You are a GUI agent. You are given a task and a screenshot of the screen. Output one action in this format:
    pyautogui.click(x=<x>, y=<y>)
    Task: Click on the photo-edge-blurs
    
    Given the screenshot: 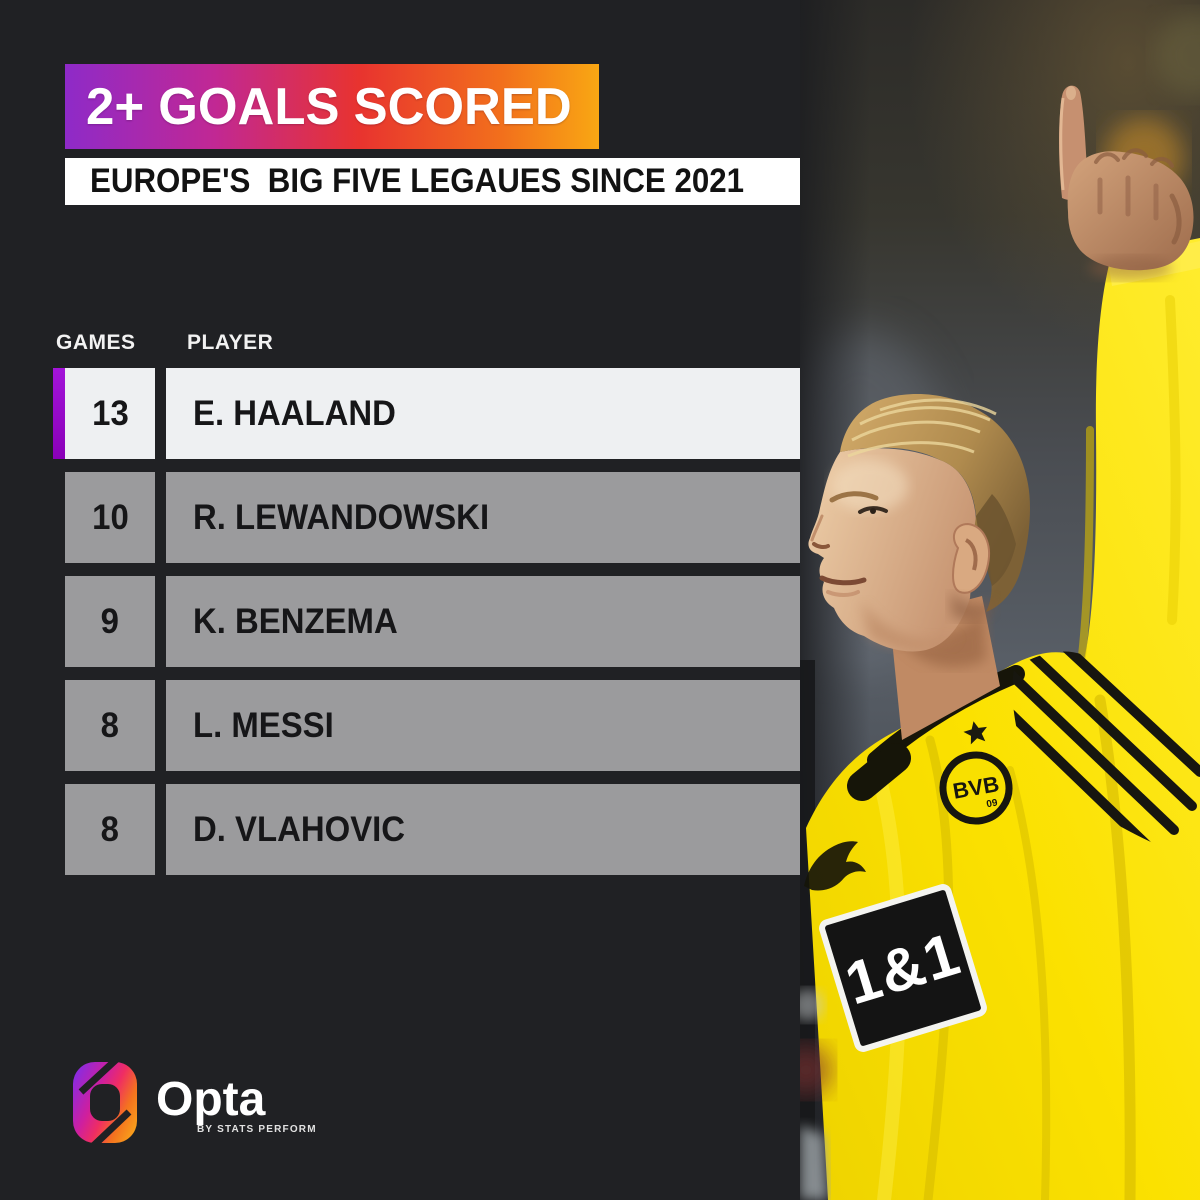 What is the action you would take?
    pyautogui.click(x=816, y=1094)
    